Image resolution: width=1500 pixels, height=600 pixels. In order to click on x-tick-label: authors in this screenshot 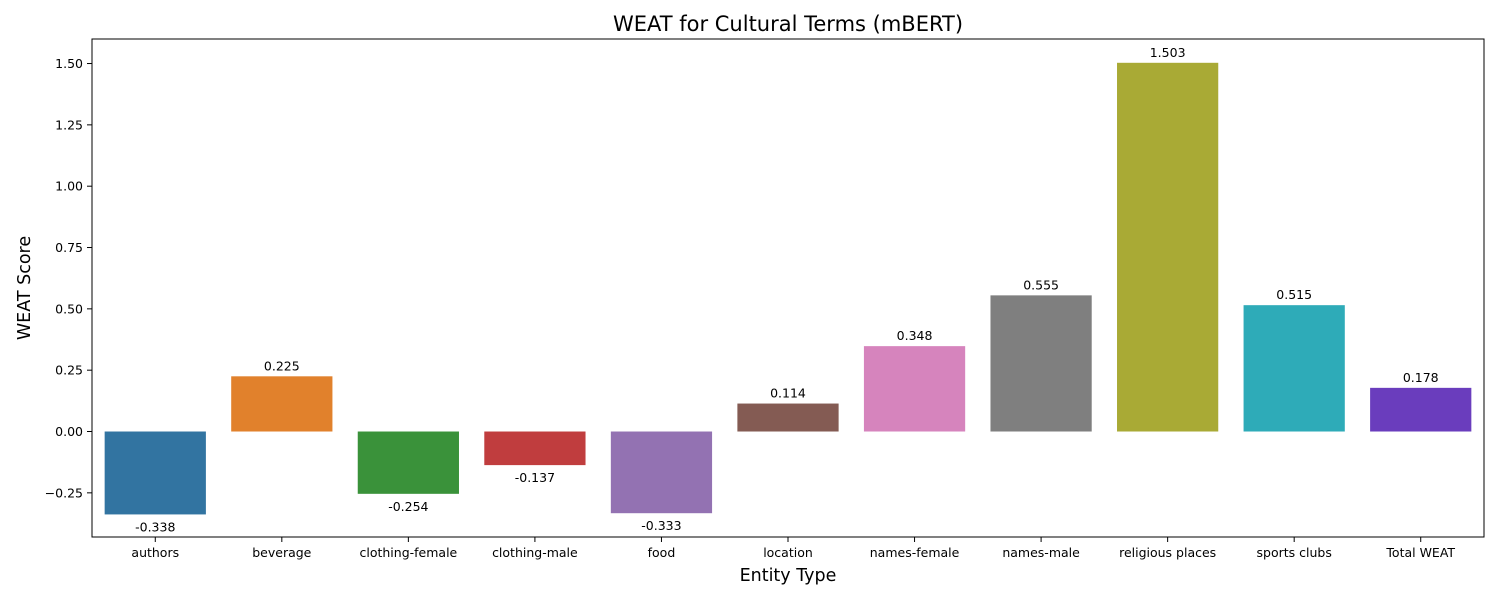, I will do `click(155, 552)`.